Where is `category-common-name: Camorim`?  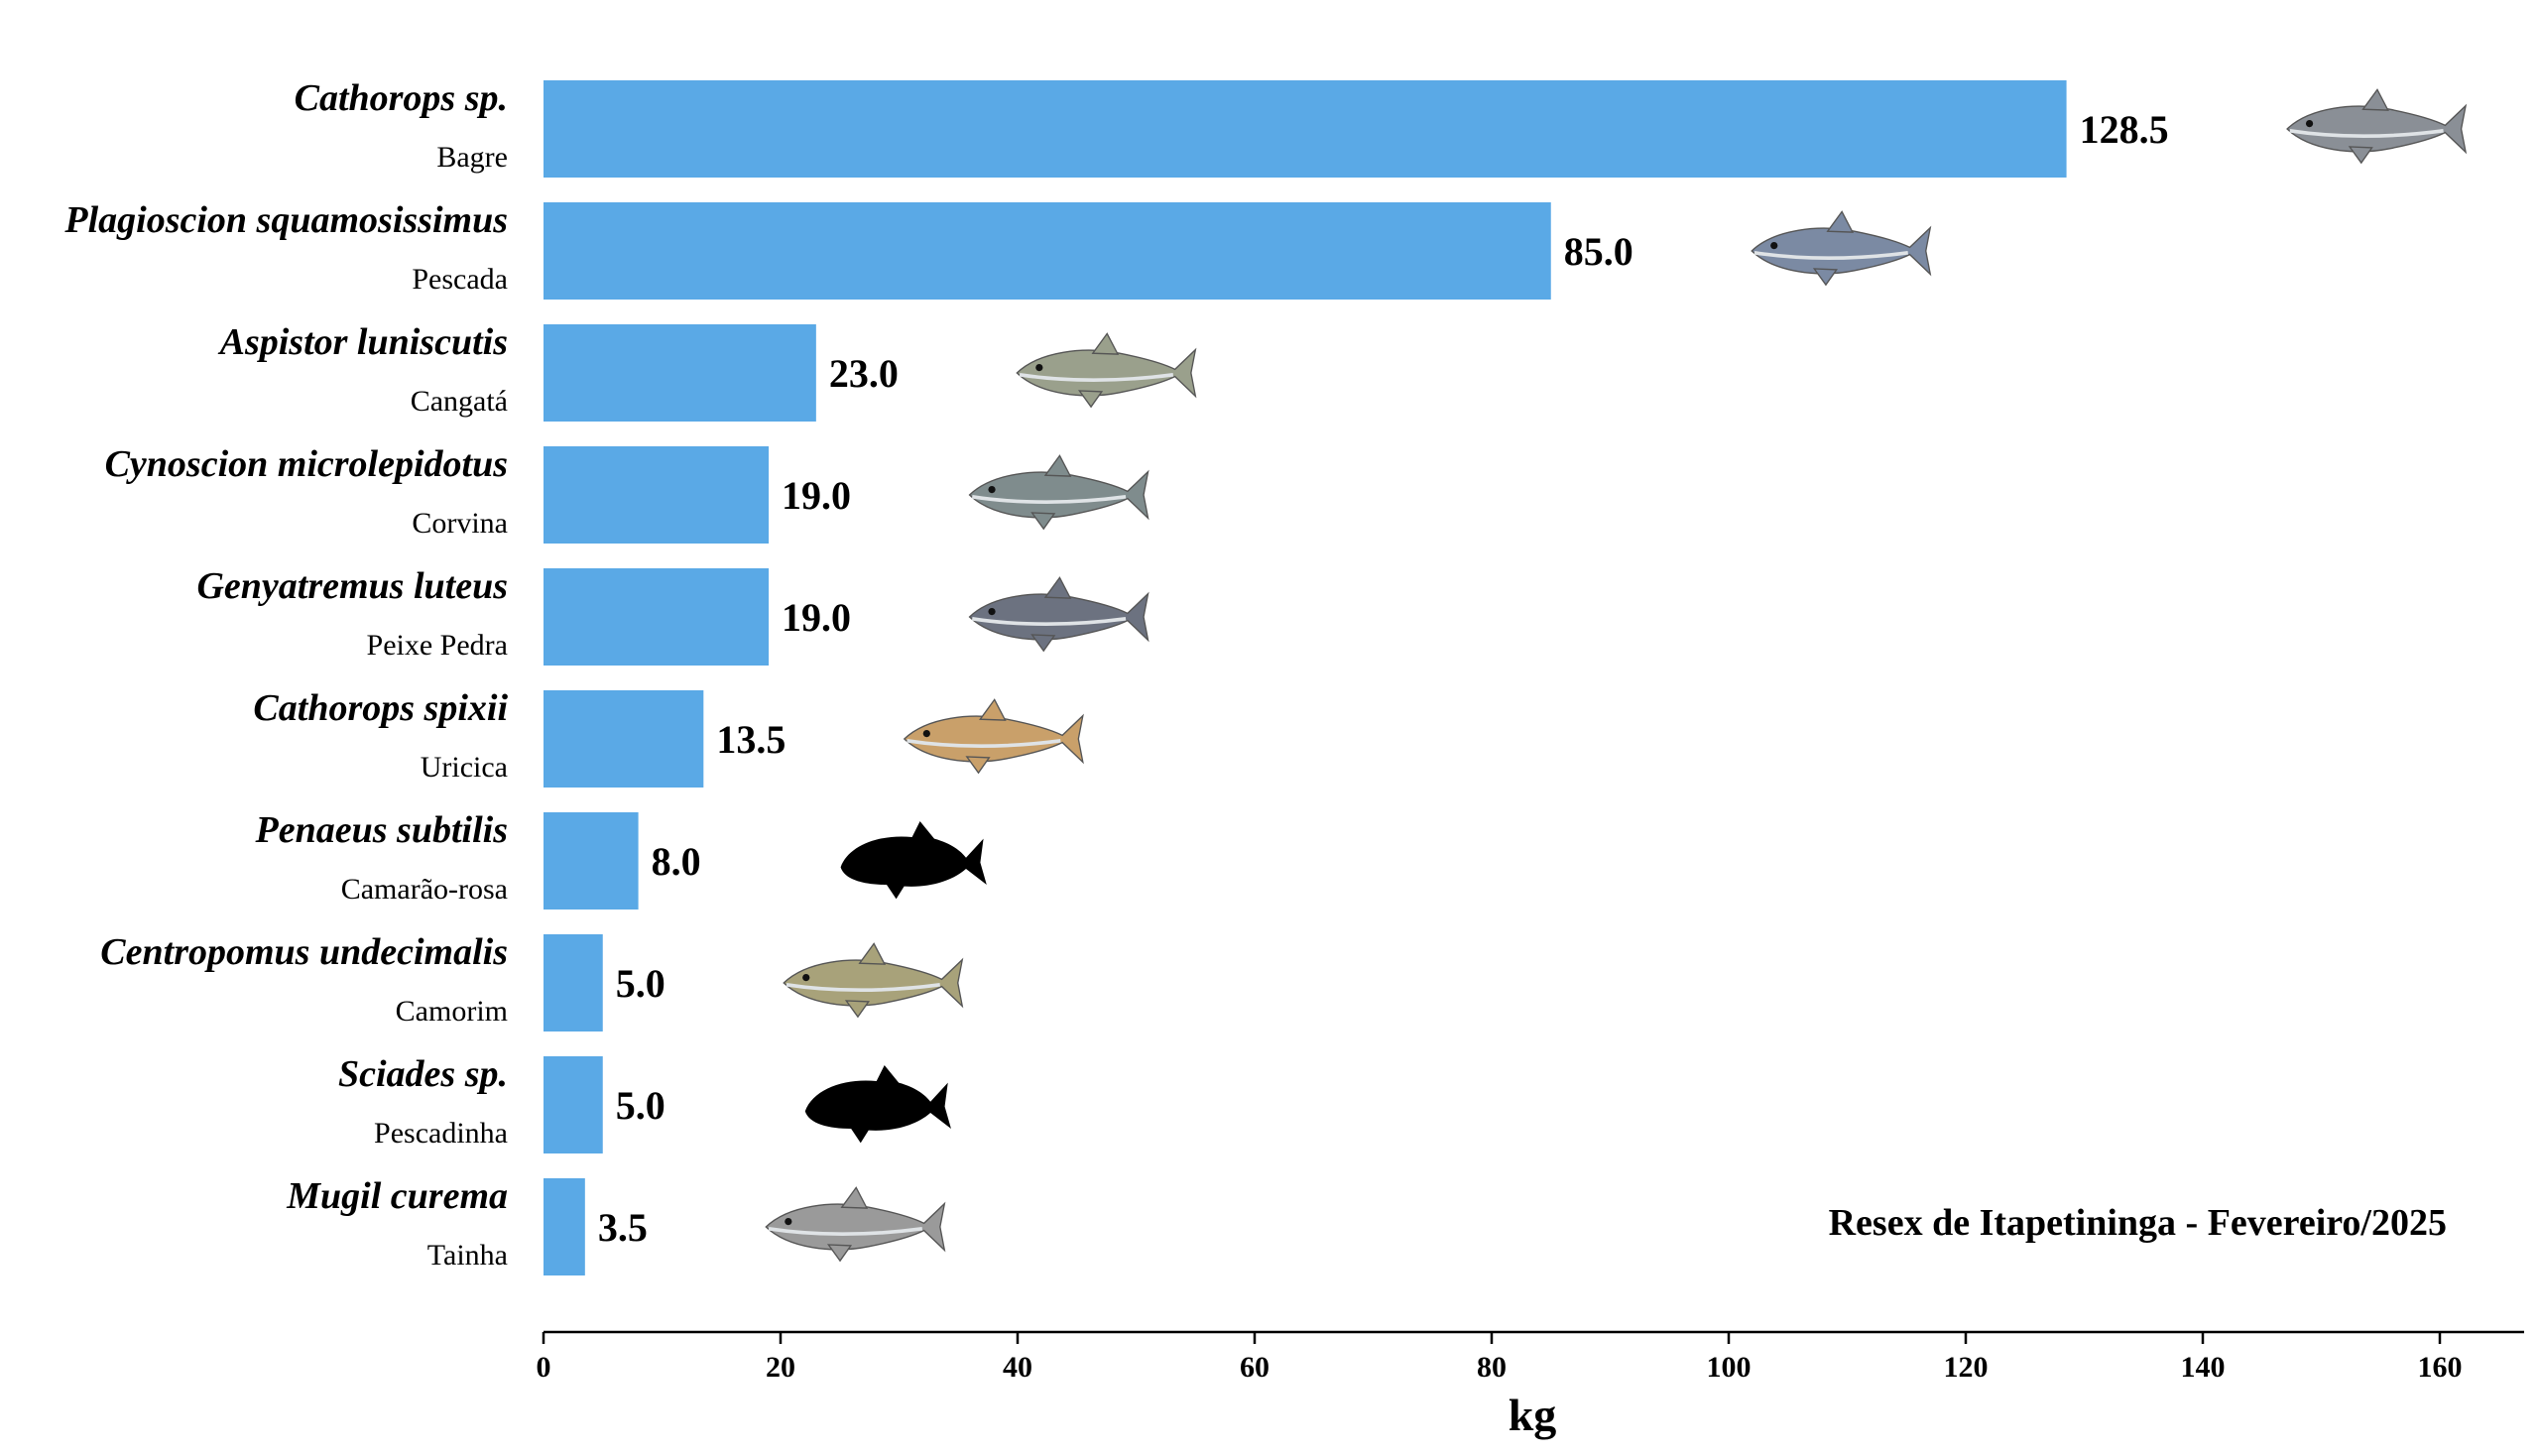 category-common-name: Camorim is located at coordinates (452, 1011).